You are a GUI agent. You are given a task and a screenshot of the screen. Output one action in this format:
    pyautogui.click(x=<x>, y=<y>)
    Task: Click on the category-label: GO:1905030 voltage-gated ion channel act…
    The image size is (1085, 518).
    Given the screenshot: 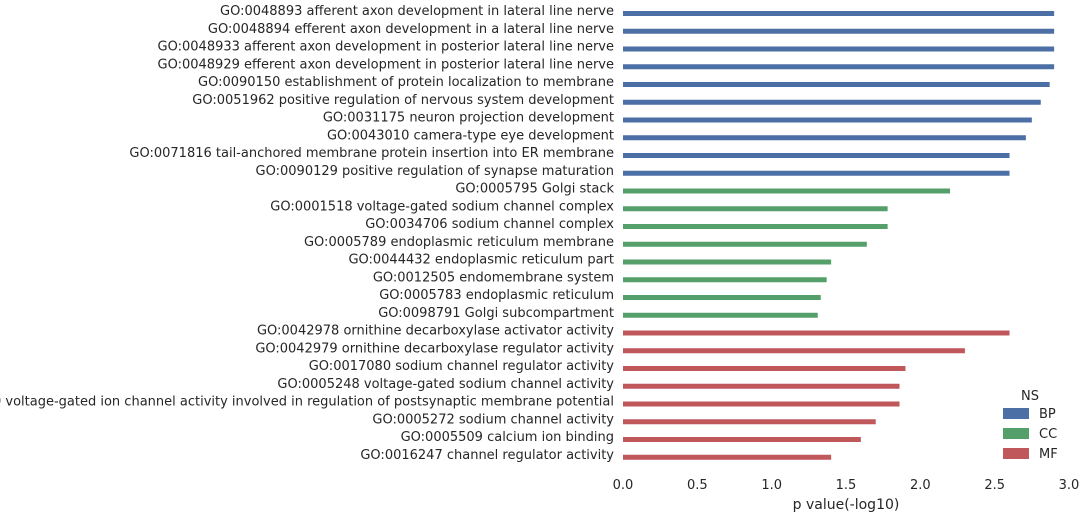 What is the action you would take?
    pyautogui.click(x=307, y=402)
    